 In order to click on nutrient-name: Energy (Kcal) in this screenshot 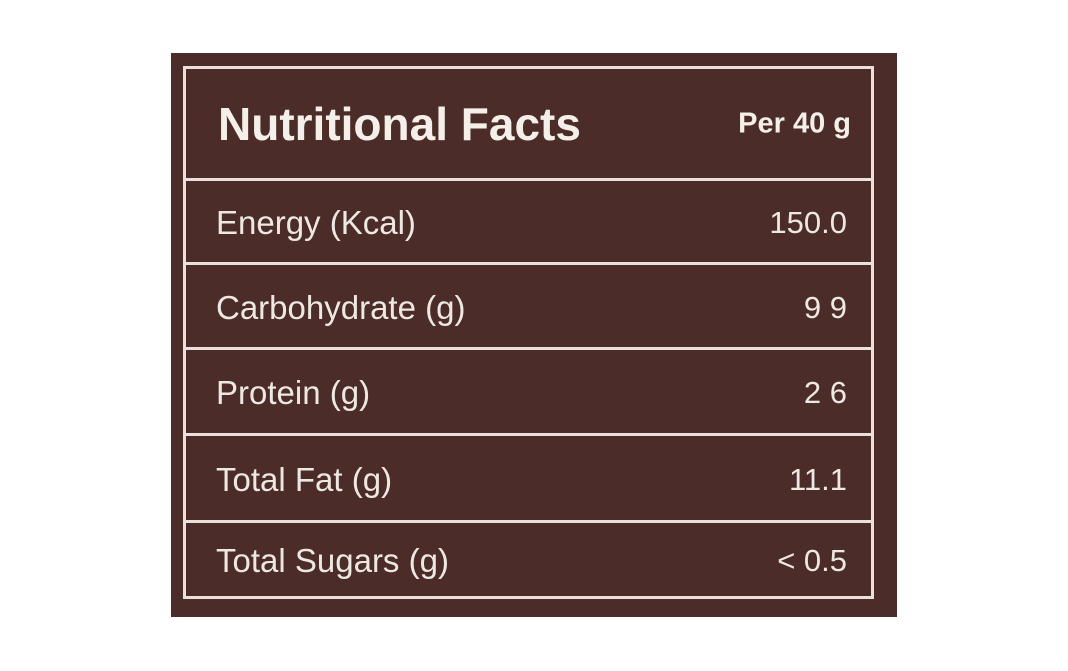, I will do `click(316, 222)`.